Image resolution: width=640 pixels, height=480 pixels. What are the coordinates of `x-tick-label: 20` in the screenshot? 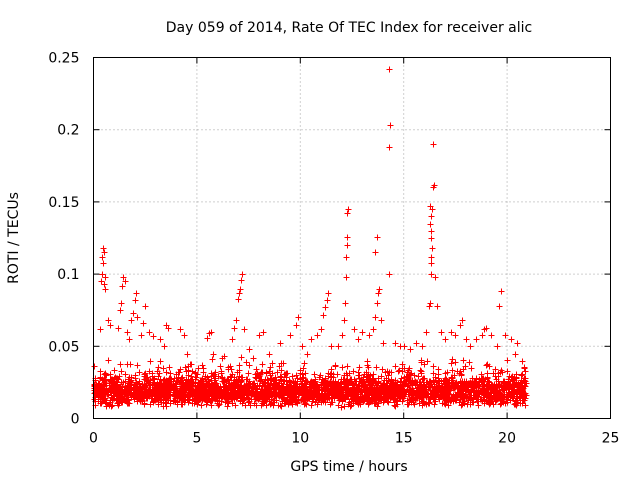 It's located at (507, 439).